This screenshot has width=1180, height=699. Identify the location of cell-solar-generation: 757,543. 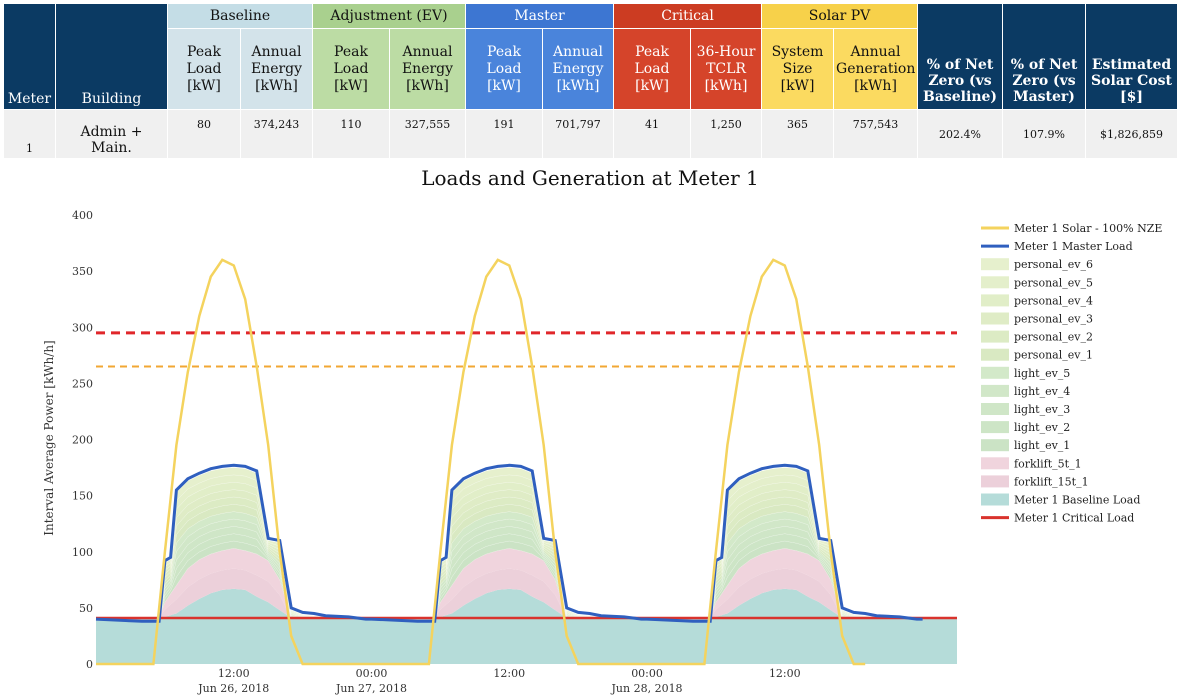
(876, 134).